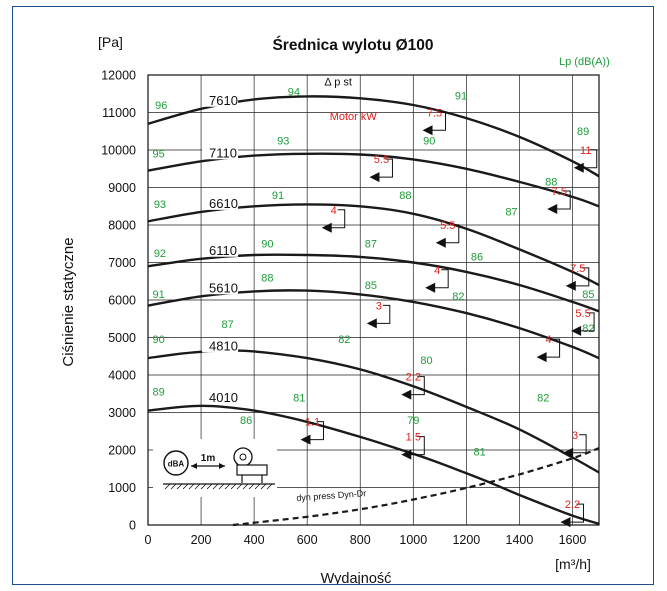  I want to click on motor-label: Motor kW, so click(354, 117).